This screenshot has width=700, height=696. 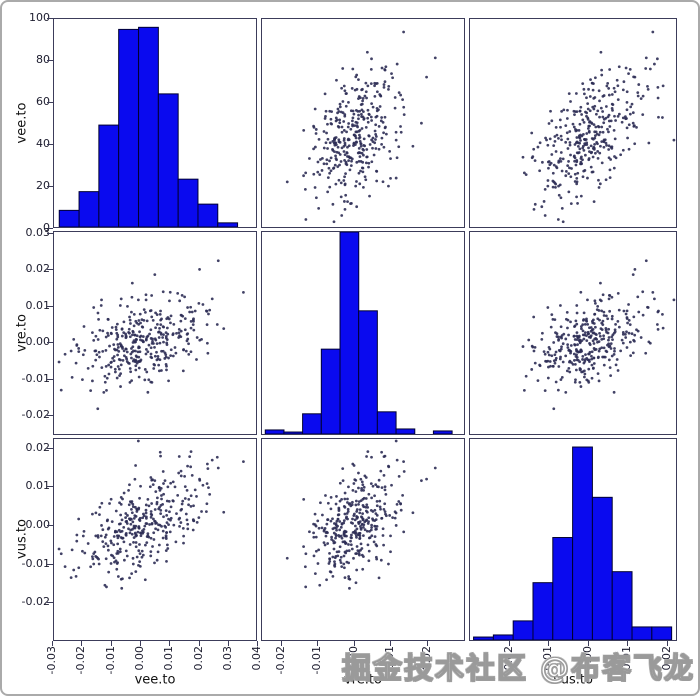 I want to click on panel-hist-vus, so click(x=573, y=539).